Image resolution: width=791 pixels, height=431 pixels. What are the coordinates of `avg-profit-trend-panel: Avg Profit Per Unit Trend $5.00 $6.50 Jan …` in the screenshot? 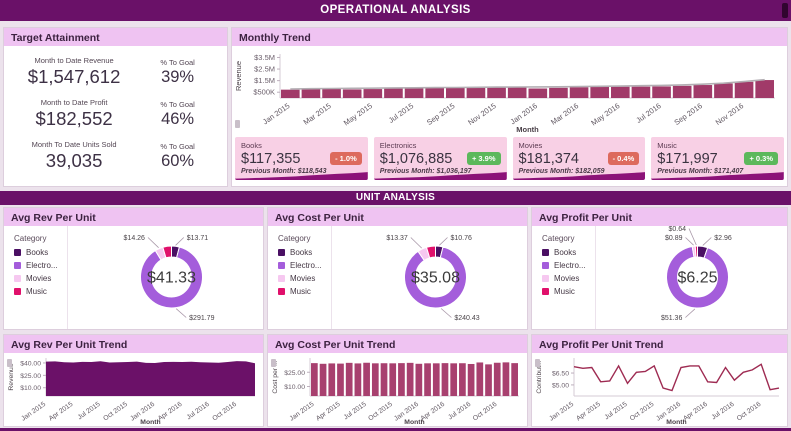 It's located at (659, 380).